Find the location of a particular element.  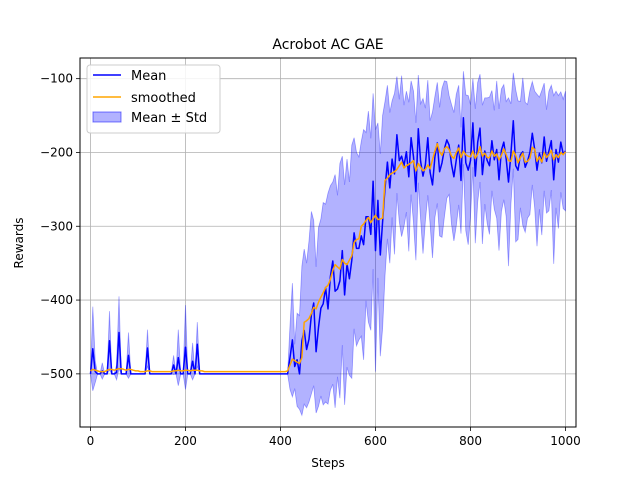

legend-std-swatch is located at coordinates (107, 117).